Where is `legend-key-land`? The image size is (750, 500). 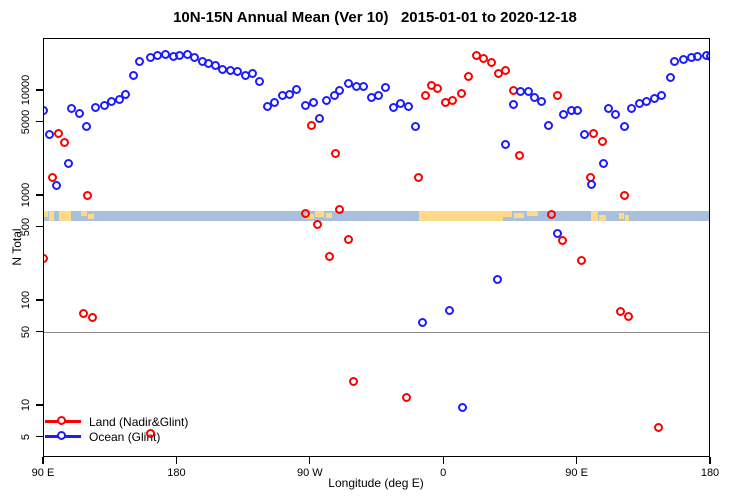
legend-key-land is located at coordinates (63, 421).